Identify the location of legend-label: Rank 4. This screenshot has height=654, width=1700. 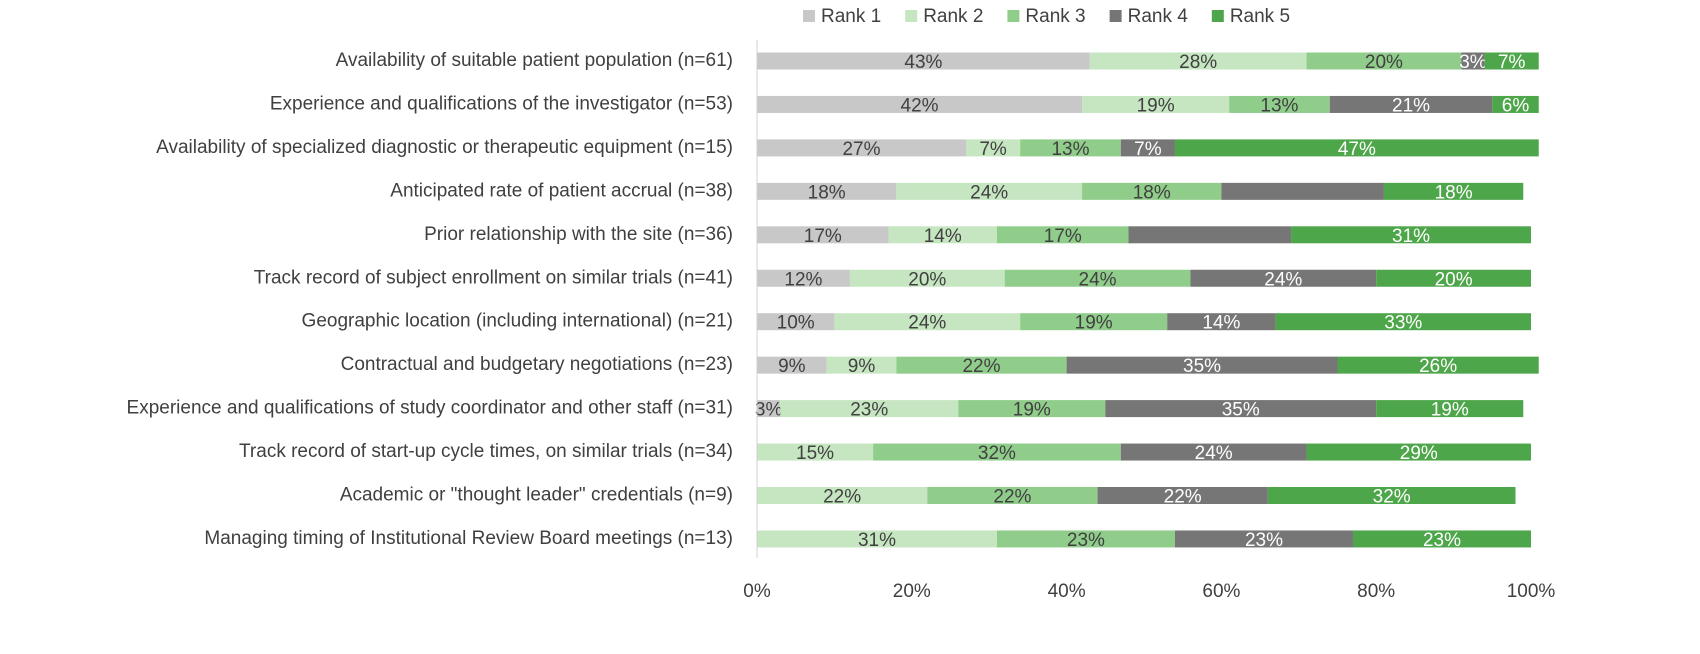
(1158, 16).